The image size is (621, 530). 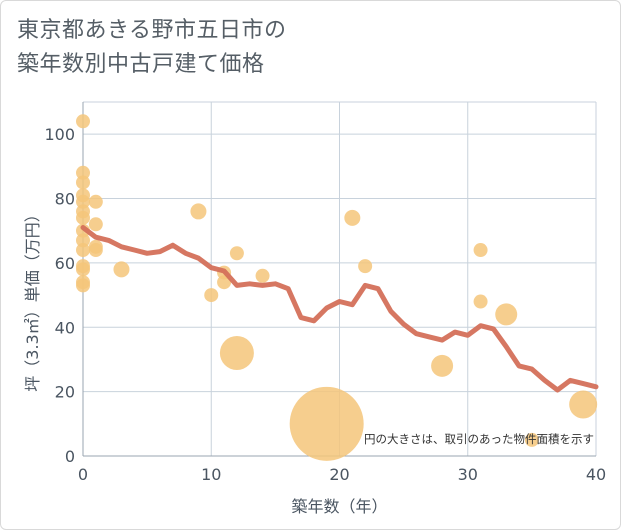 I want to click on x-tick-label-2: 20, so click(x=339, y=474).